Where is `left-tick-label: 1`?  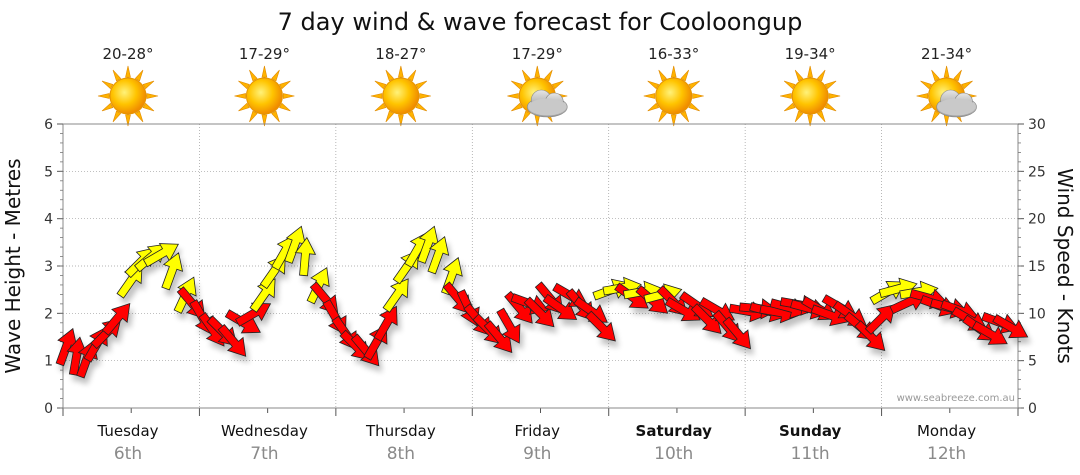
left-tick-label: 1 is located at coordinates (48, 362).